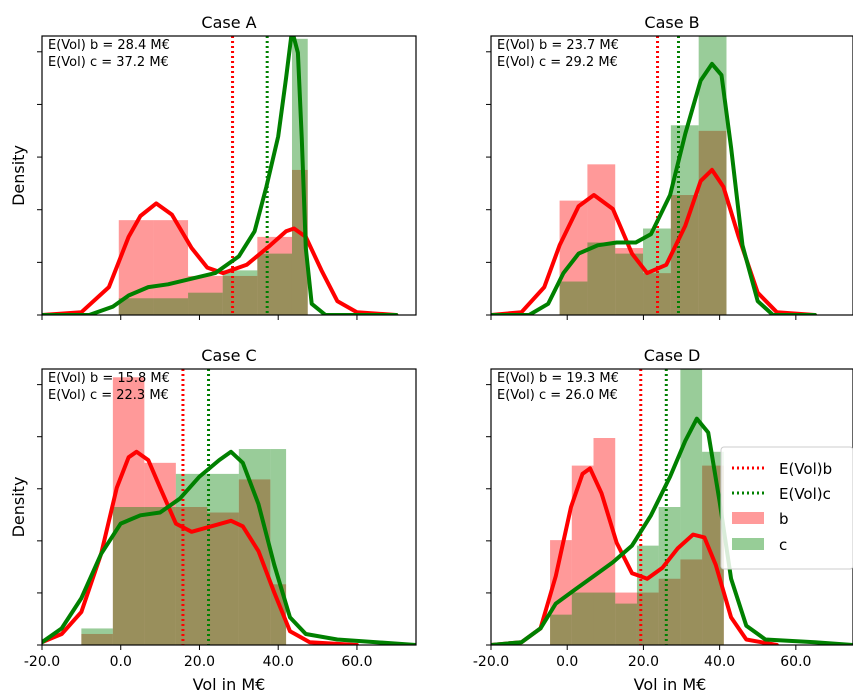  Describe the element at coordinates (635, 555) in the screenshot. I see `kde-curve-b-d` at that location.